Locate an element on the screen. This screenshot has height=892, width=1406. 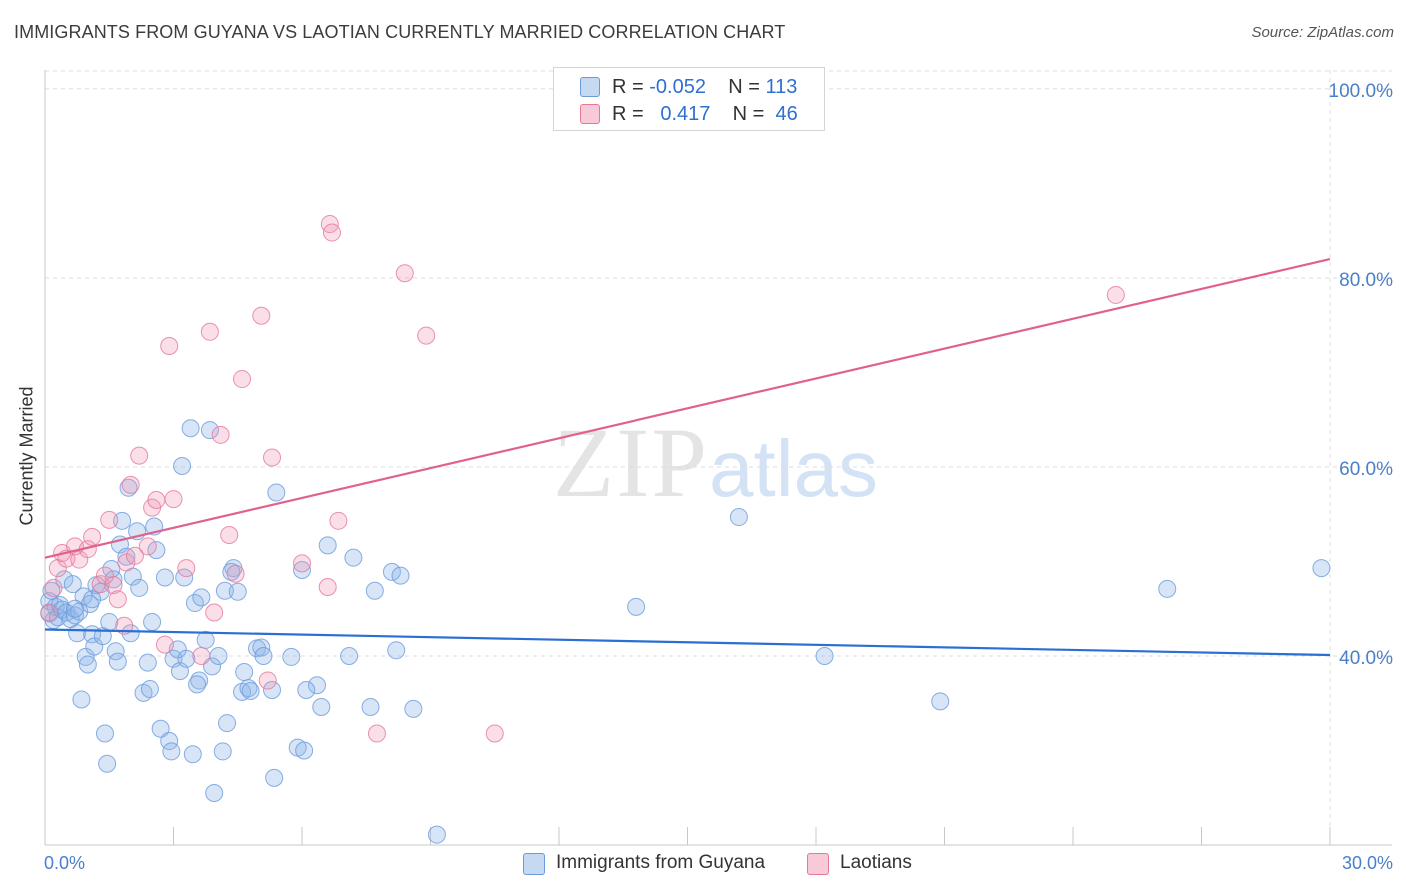
correlation-legend: R = -0.052 N = 113 R = 0.417 N = 46 is located at coordinates (689, 99).